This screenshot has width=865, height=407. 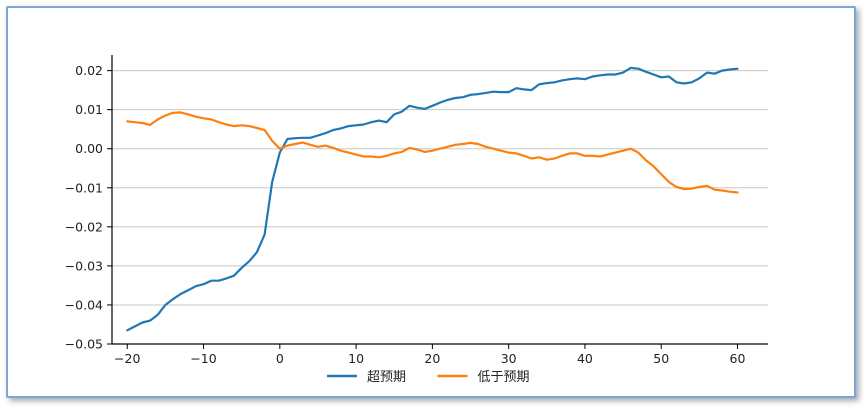 I want to click on x-tick-label: 0, so click(x=280, y=358).